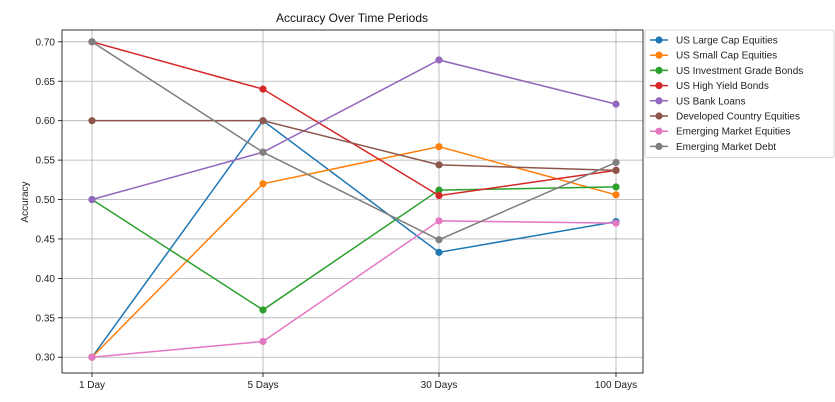 The image size is (835, 402). What do you see at coordinates (354, 145) in the screenshot?
I see `series-line` at bounding box center [354, 145].